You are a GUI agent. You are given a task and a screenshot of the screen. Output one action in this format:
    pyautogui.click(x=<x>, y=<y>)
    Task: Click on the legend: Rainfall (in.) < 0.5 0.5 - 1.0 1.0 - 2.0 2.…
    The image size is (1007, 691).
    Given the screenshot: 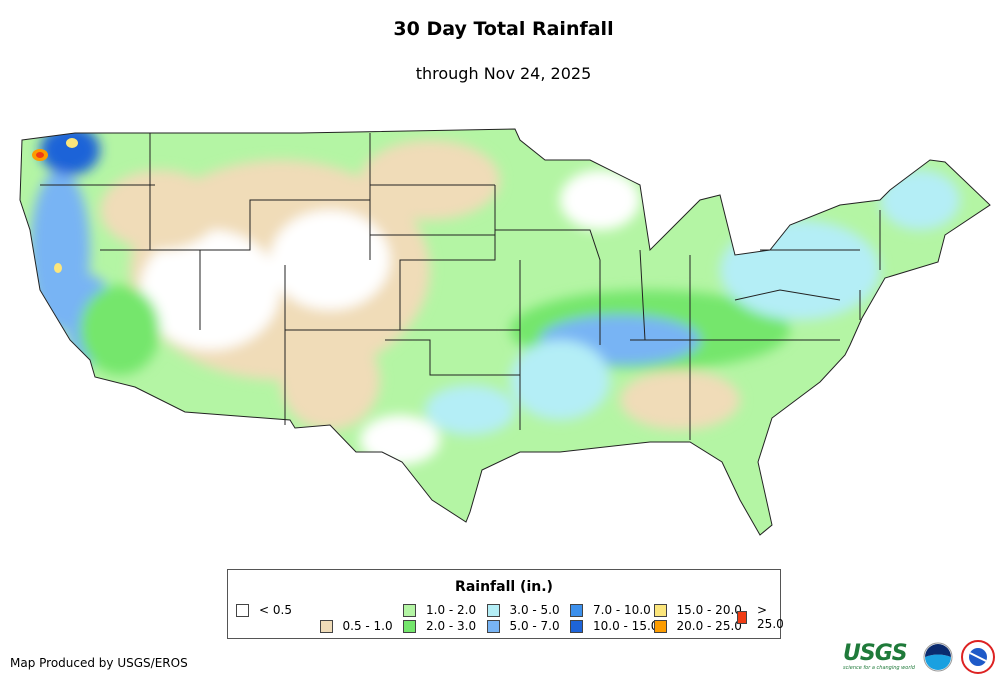 What is the action you would take?
    pyautogui.click(x=505, y=604)
    